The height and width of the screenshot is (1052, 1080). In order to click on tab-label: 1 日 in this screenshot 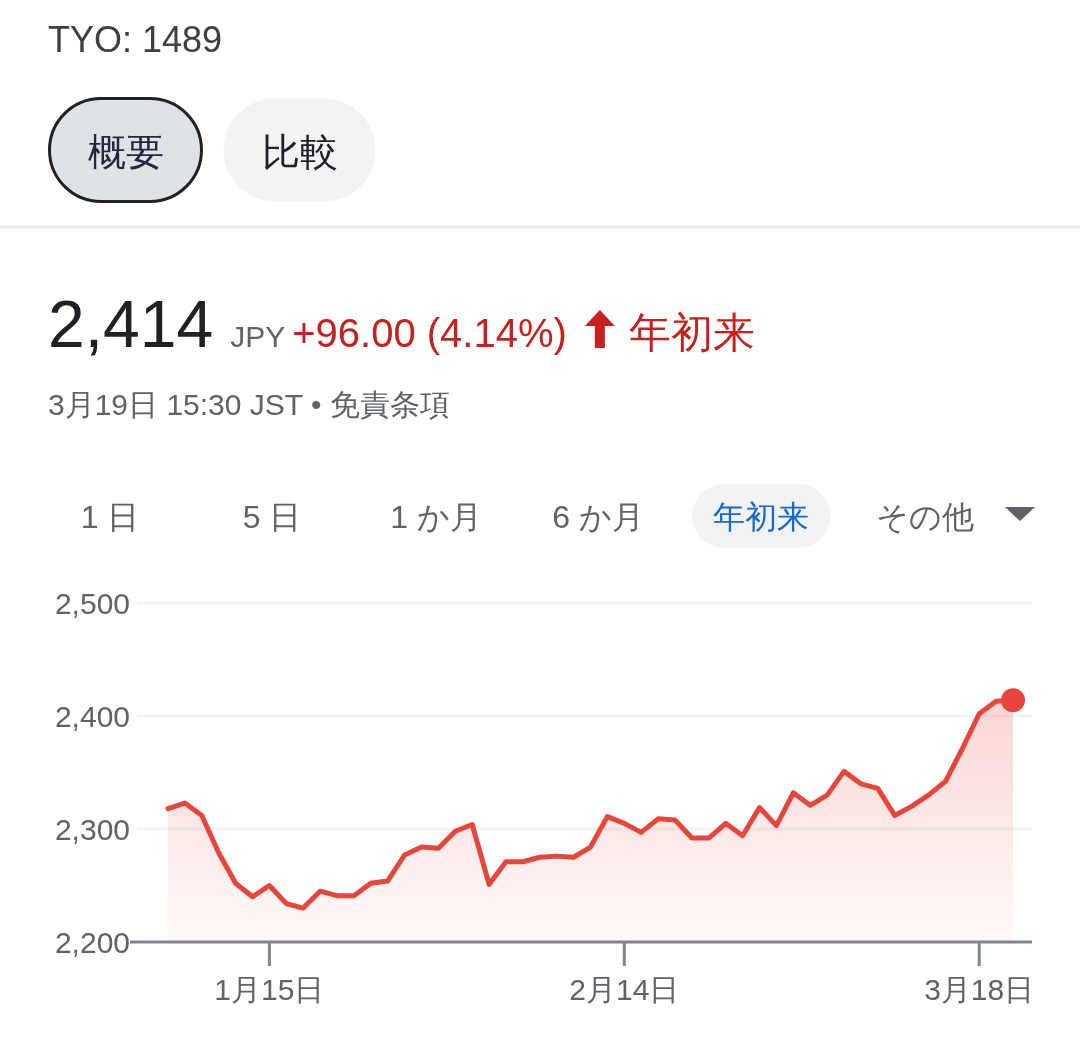, I will do `click(110, 517)`.